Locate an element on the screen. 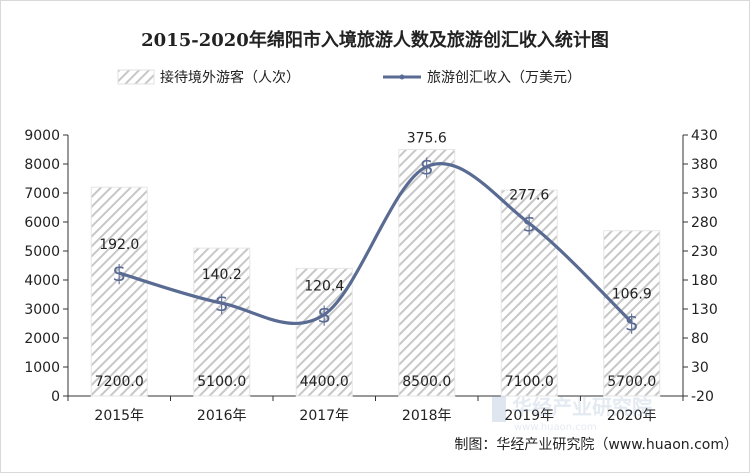 The height and width of the screenshot is (473, 750). y-right-tick-label: 130 is located at coordinates (704, 310).